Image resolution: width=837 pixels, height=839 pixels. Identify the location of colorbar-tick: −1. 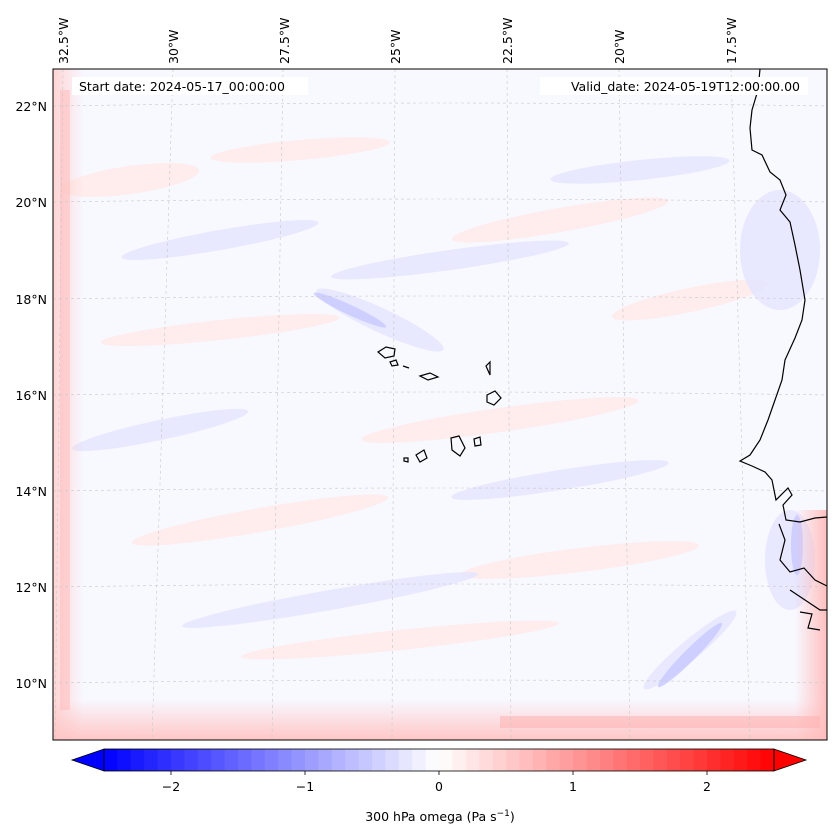
(305, 786).